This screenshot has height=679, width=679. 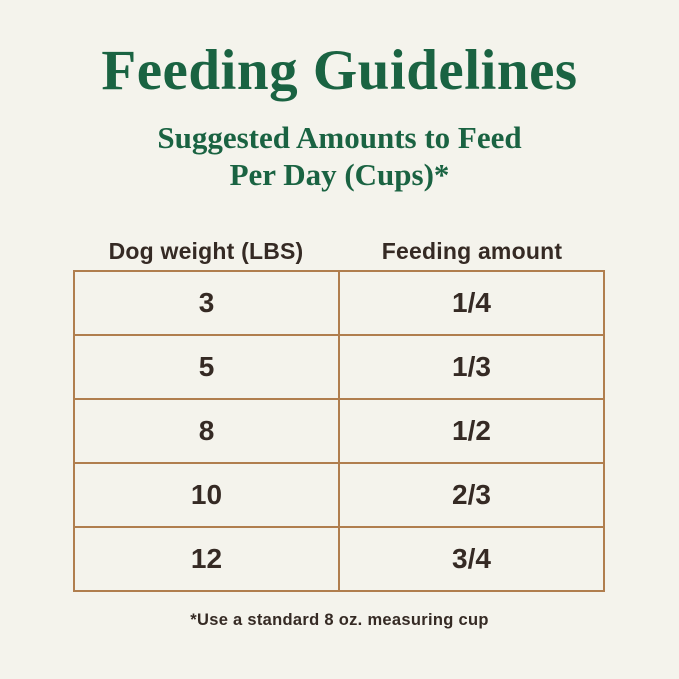 I want to click on table-row: 5 1/3, so click(x=339, y=367).